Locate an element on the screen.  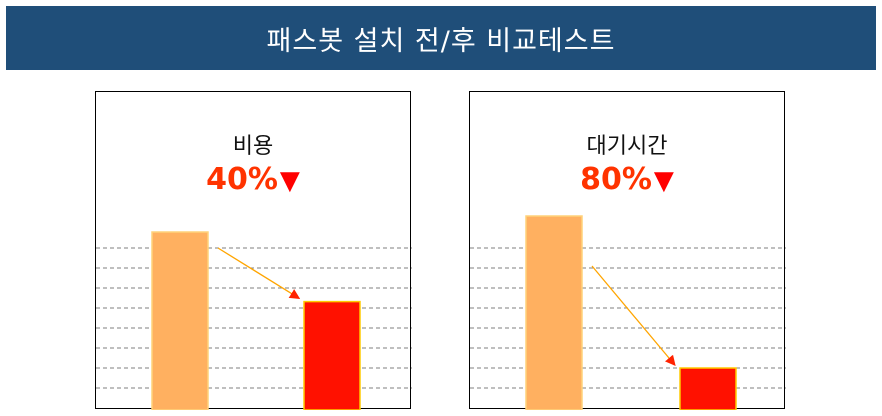
reduction-value-wait-time: 80% is located at coordinates (616, 179).